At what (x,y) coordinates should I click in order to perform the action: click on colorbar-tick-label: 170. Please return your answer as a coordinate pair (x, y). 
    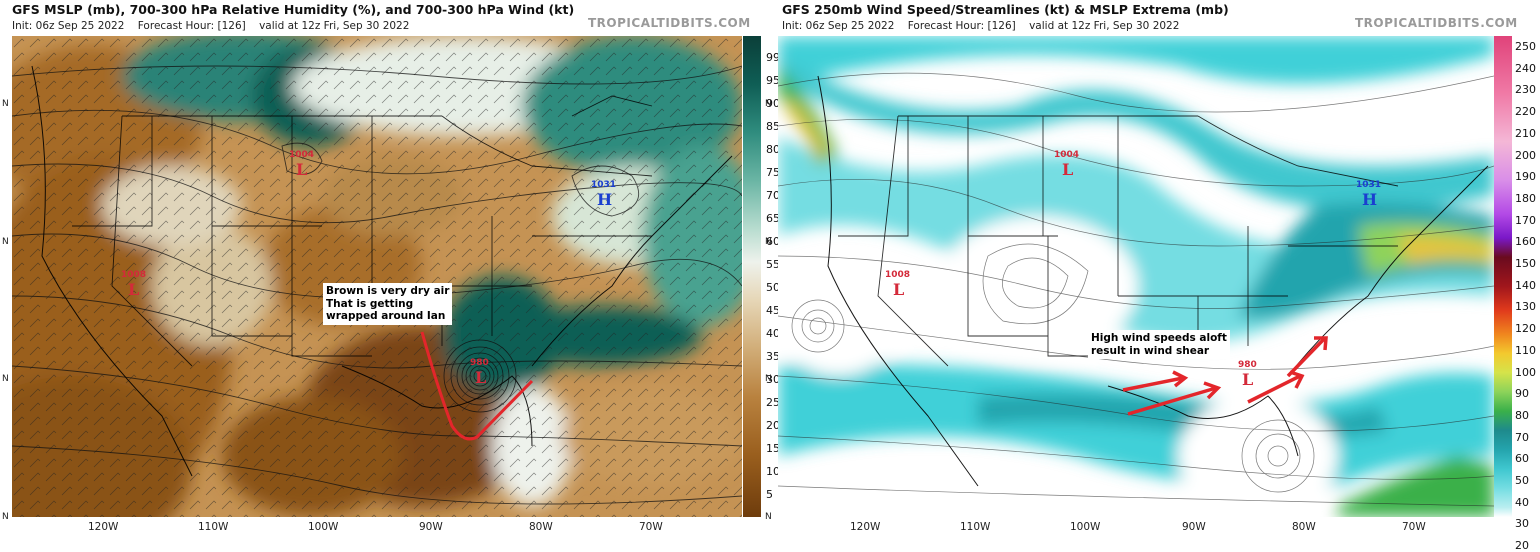
    Looking at the image, I should click on (1525, 220).